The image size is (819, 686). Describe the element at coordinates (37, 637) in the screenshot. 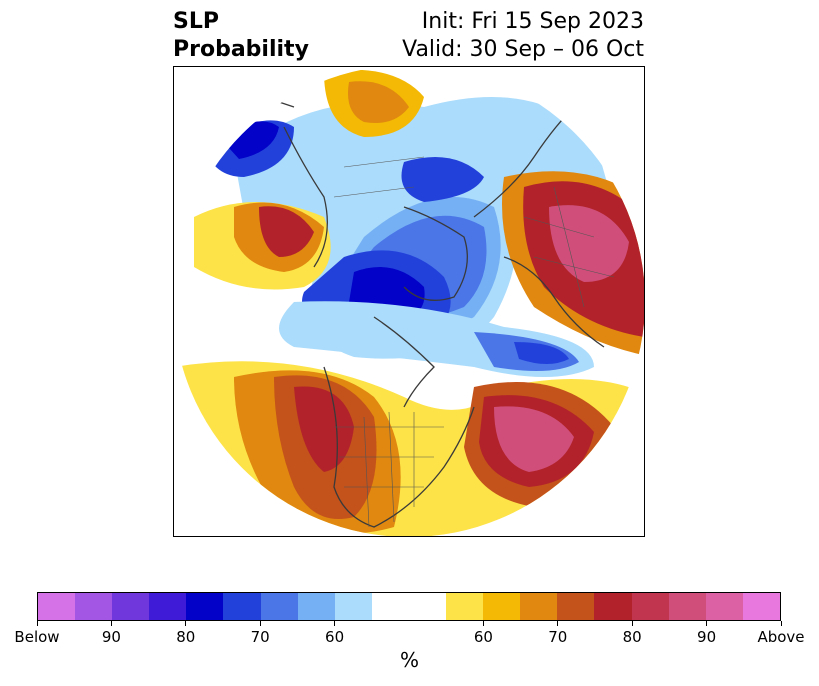

I see `colorbar-tick-label: Below` at that location.